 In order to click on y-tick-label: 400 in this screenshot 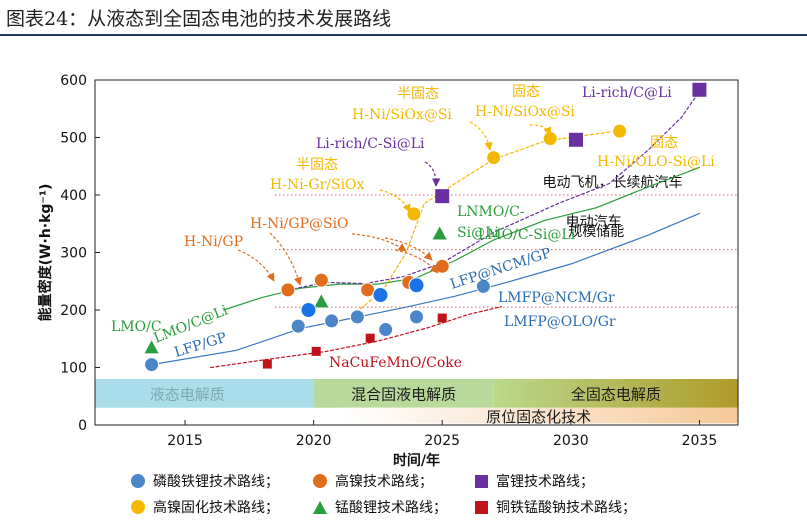, I will do `click(73, 196)`.